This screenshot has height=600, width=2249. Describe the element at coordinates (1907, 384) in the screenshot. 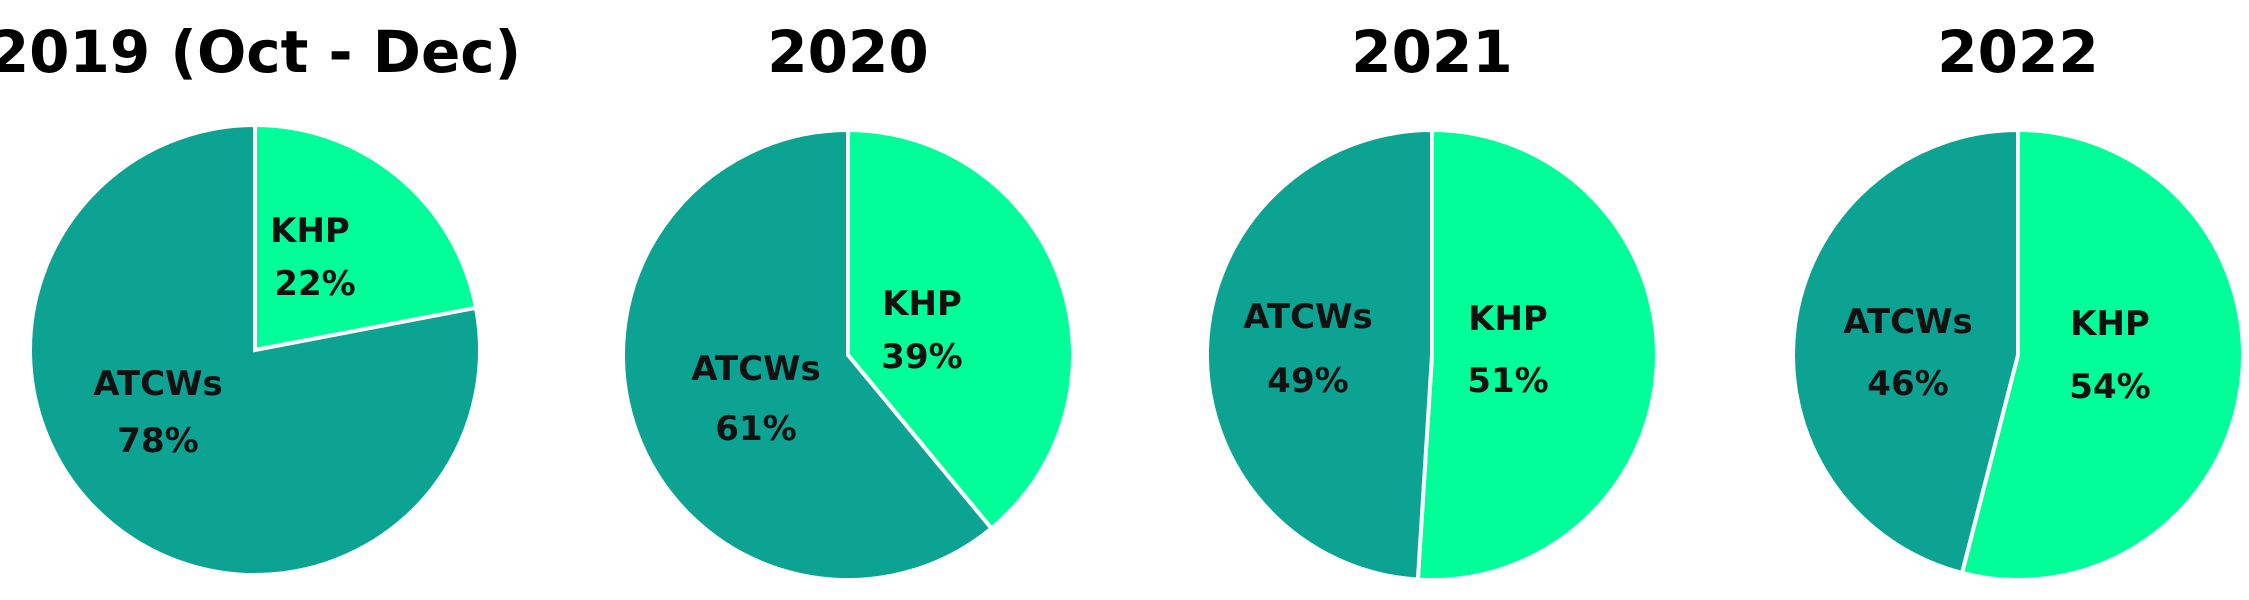

I see `slice-percent-atcws: 46%` at that location.